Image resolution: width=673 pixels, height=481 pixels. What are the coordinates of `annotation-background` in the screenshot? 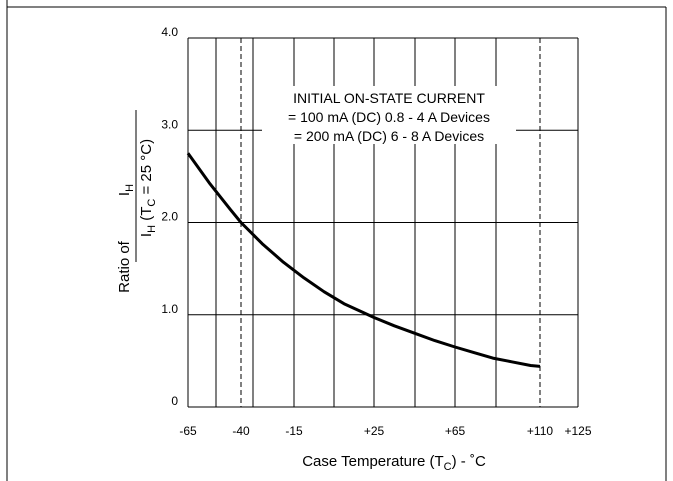 It's located at (389, 115).